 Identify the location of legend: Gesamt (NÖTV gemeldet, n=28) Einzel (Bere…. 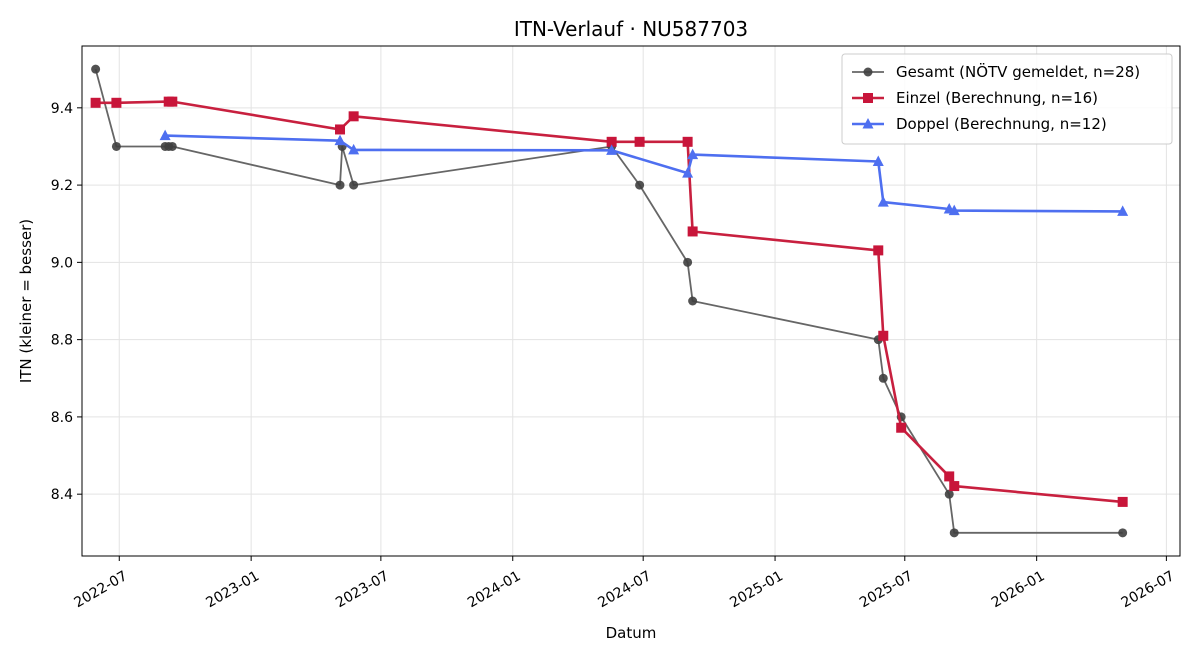
(1007, 99).